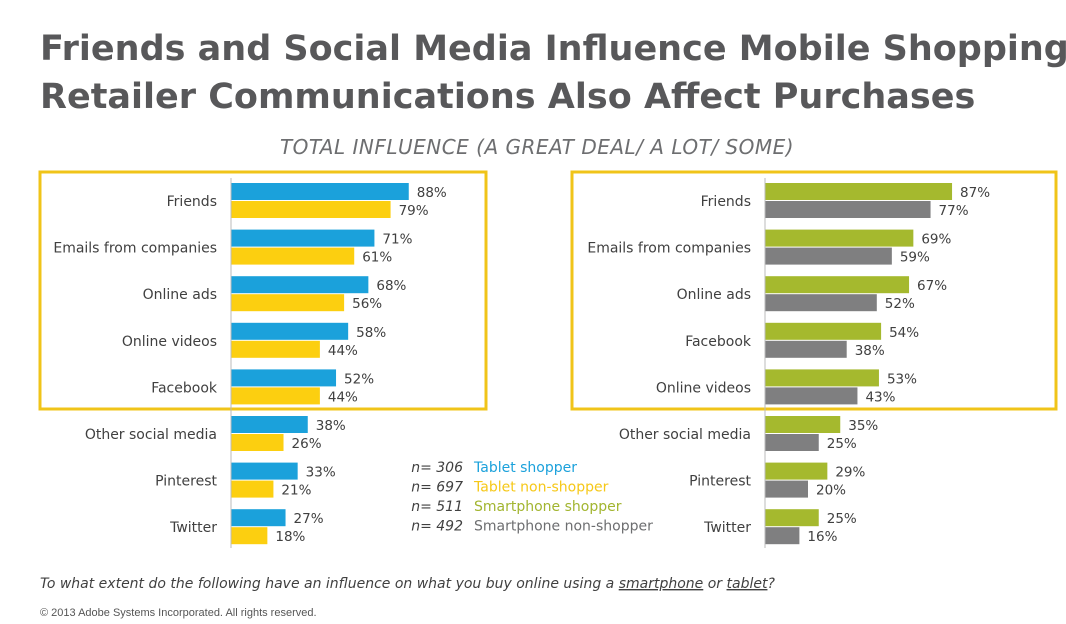  What do you see at coordinates (747, 584) in the screenshot?
I see `question-tablet: tablet` at bounding box center [747, 584].